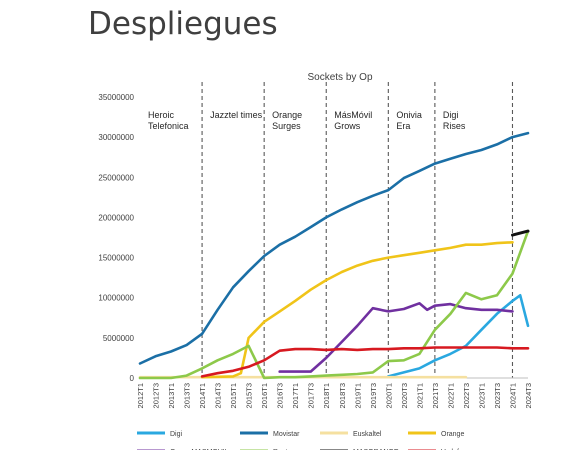 The height and width of the screenshot is (450, 577). I want to click on y-tick-label: 15000000, so click(116, 258).